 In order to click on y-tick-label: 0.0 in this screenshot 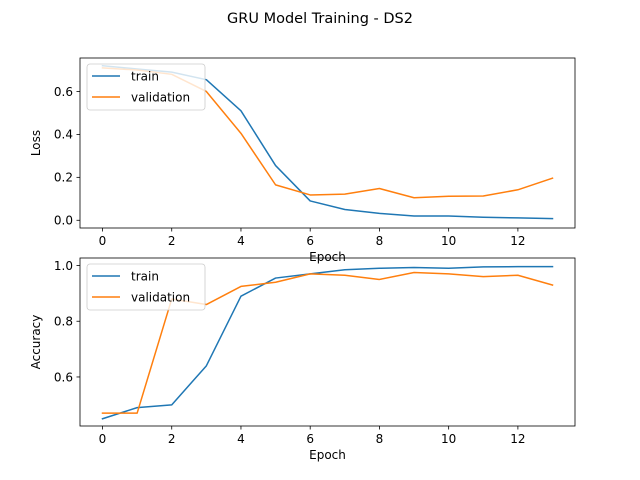, I will do `click(63, 221)`.